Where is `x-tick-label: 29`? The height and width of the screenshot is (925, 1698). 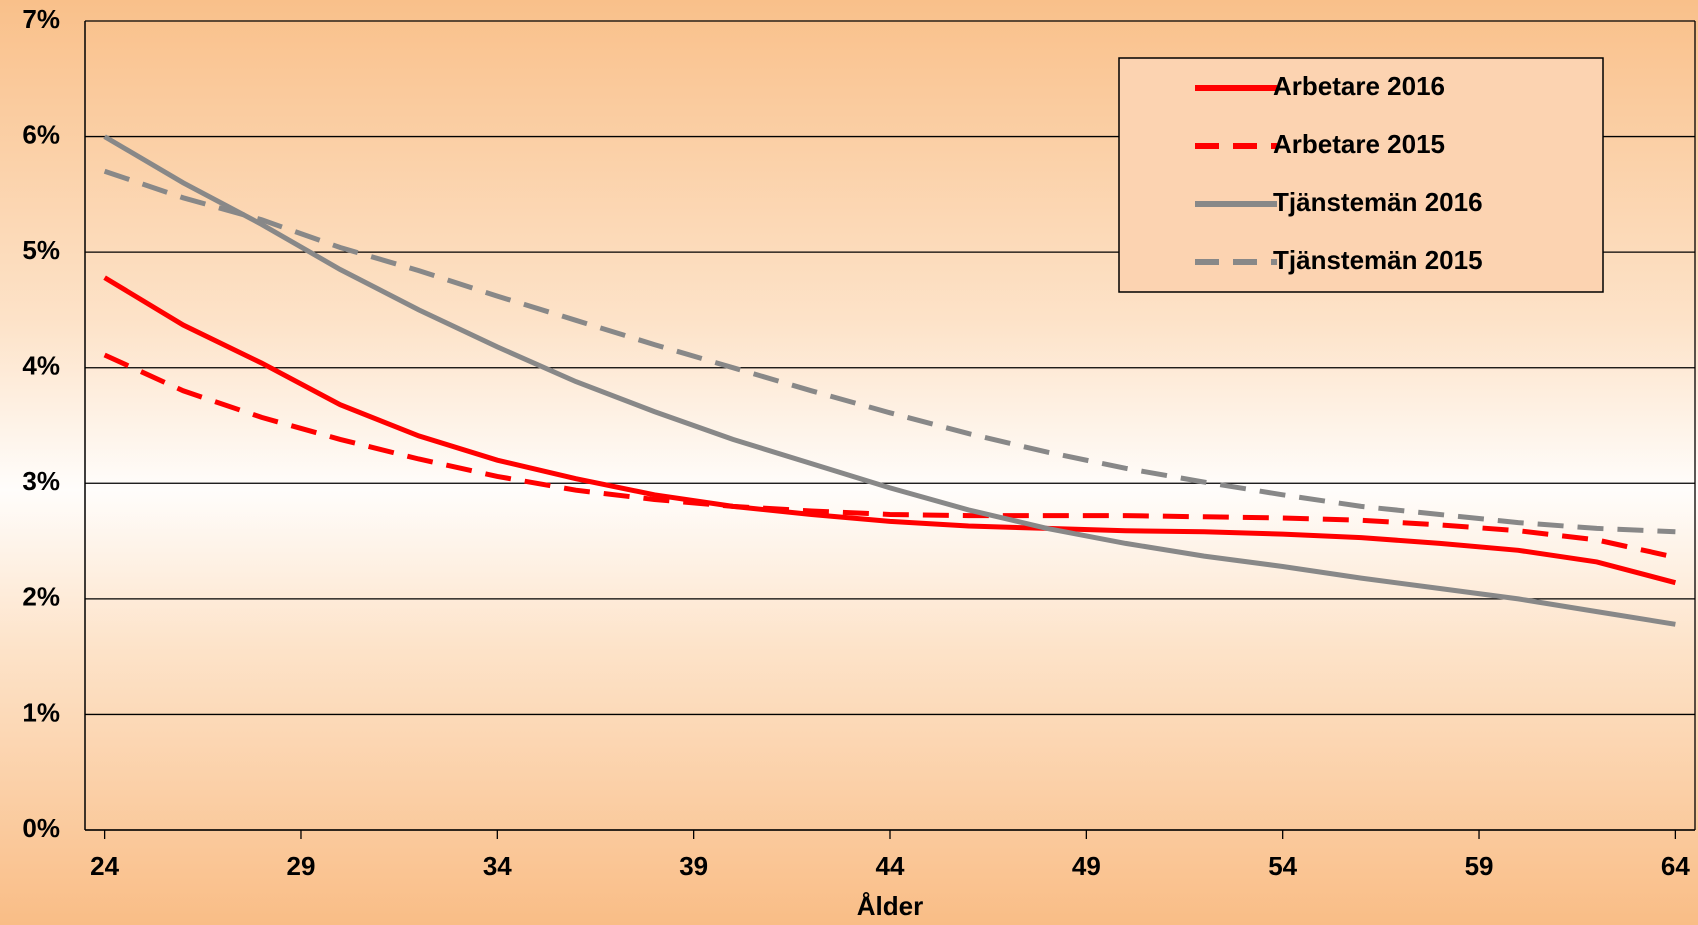 x-tick-label: 29 is located at coordinates (301, 866).